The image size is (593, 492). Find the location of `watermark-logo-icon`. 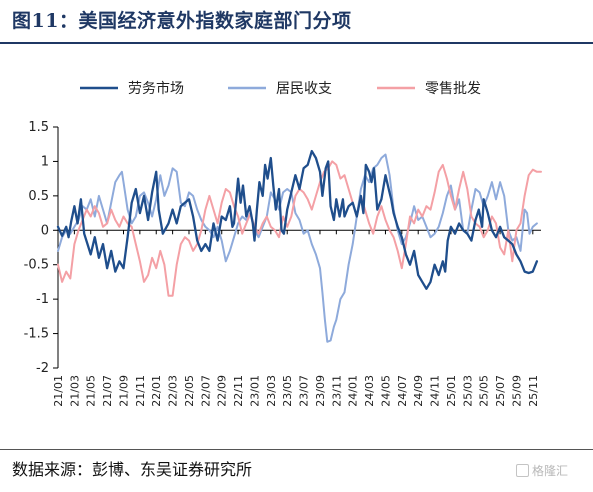

watermark-logo-icon is located at coordinates (522, 470).